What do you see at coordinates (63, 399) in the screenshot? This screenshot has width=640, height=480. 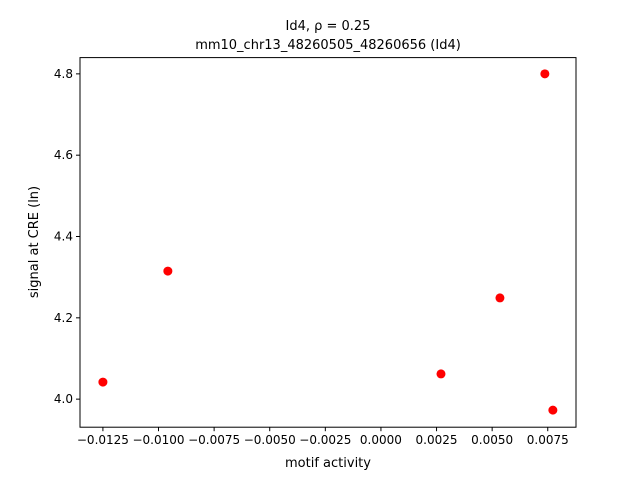 I see `y-tick-label: 4.0` at bounding box center [63, 399].